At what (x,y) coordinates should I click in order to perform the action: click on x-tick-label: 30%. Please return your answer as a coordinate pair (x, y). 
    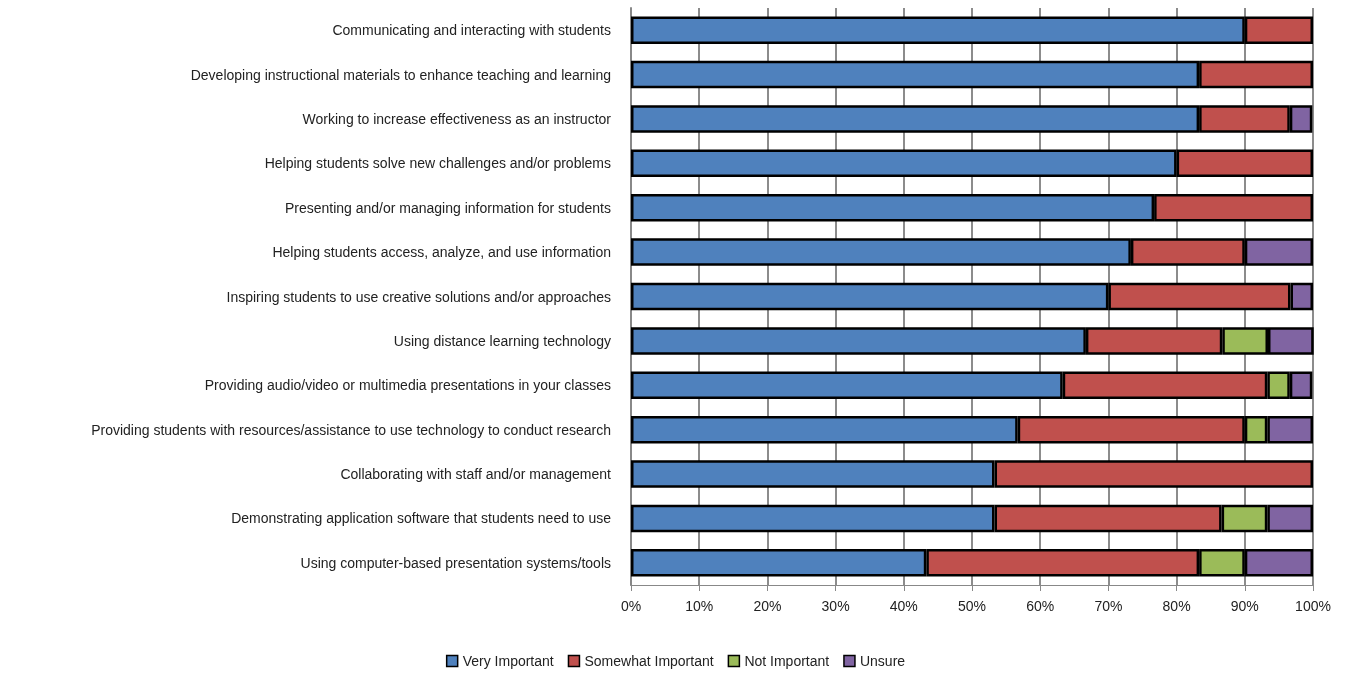
    Looking at the image, I should click on (835, 606).